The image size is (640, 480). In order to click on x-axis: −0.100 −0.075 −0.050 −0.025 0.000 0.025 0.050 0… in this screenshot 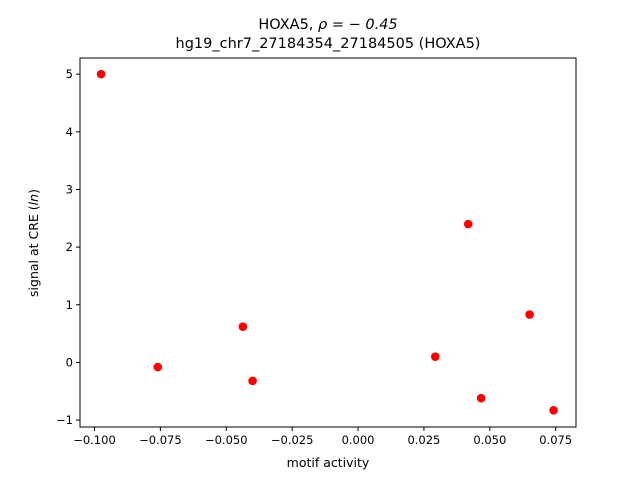, I will do `click(322, 437)`.